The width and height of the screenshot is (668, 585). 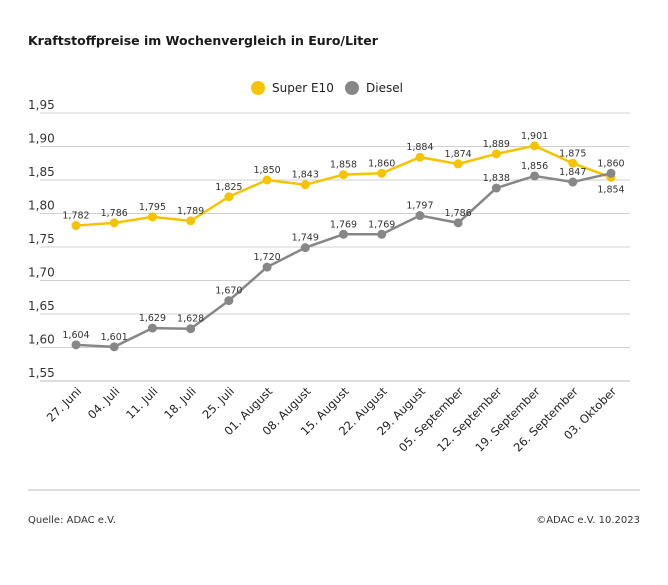 I want to click on x-tick-label: 04. Juli, so click(x=103, y=402).